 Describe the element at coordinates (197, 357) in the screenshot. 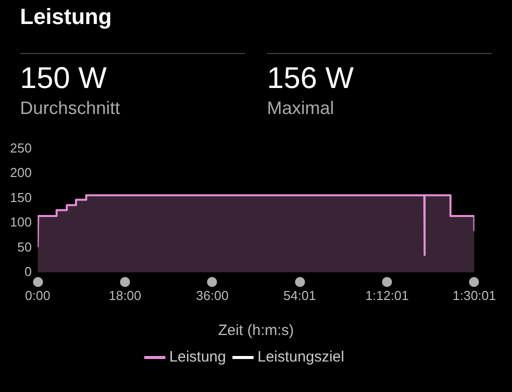

I see `legend-label: Leistung` at that location.